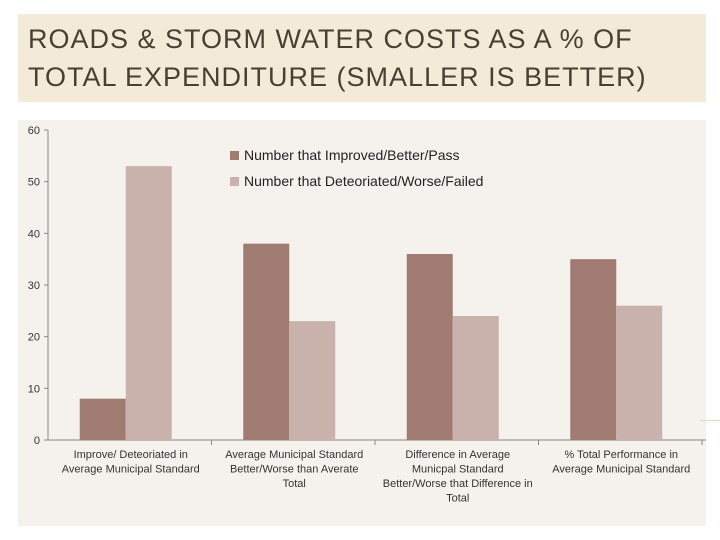 The width and height of the screenshot is (720, 540). I want to click on y-tick-label: 0, so click(37, 441).